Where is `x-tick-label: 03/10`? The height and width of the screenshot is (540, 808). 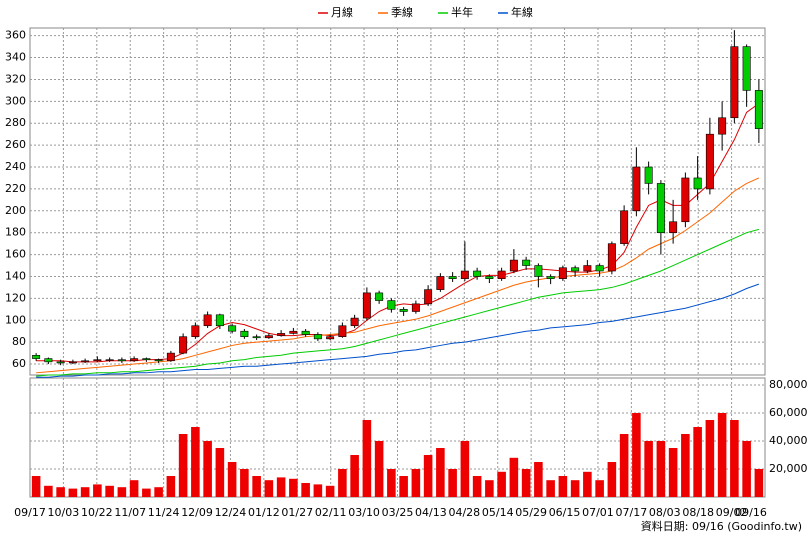
x-tick-label: 03/10 is located at coordinates (364, 512).